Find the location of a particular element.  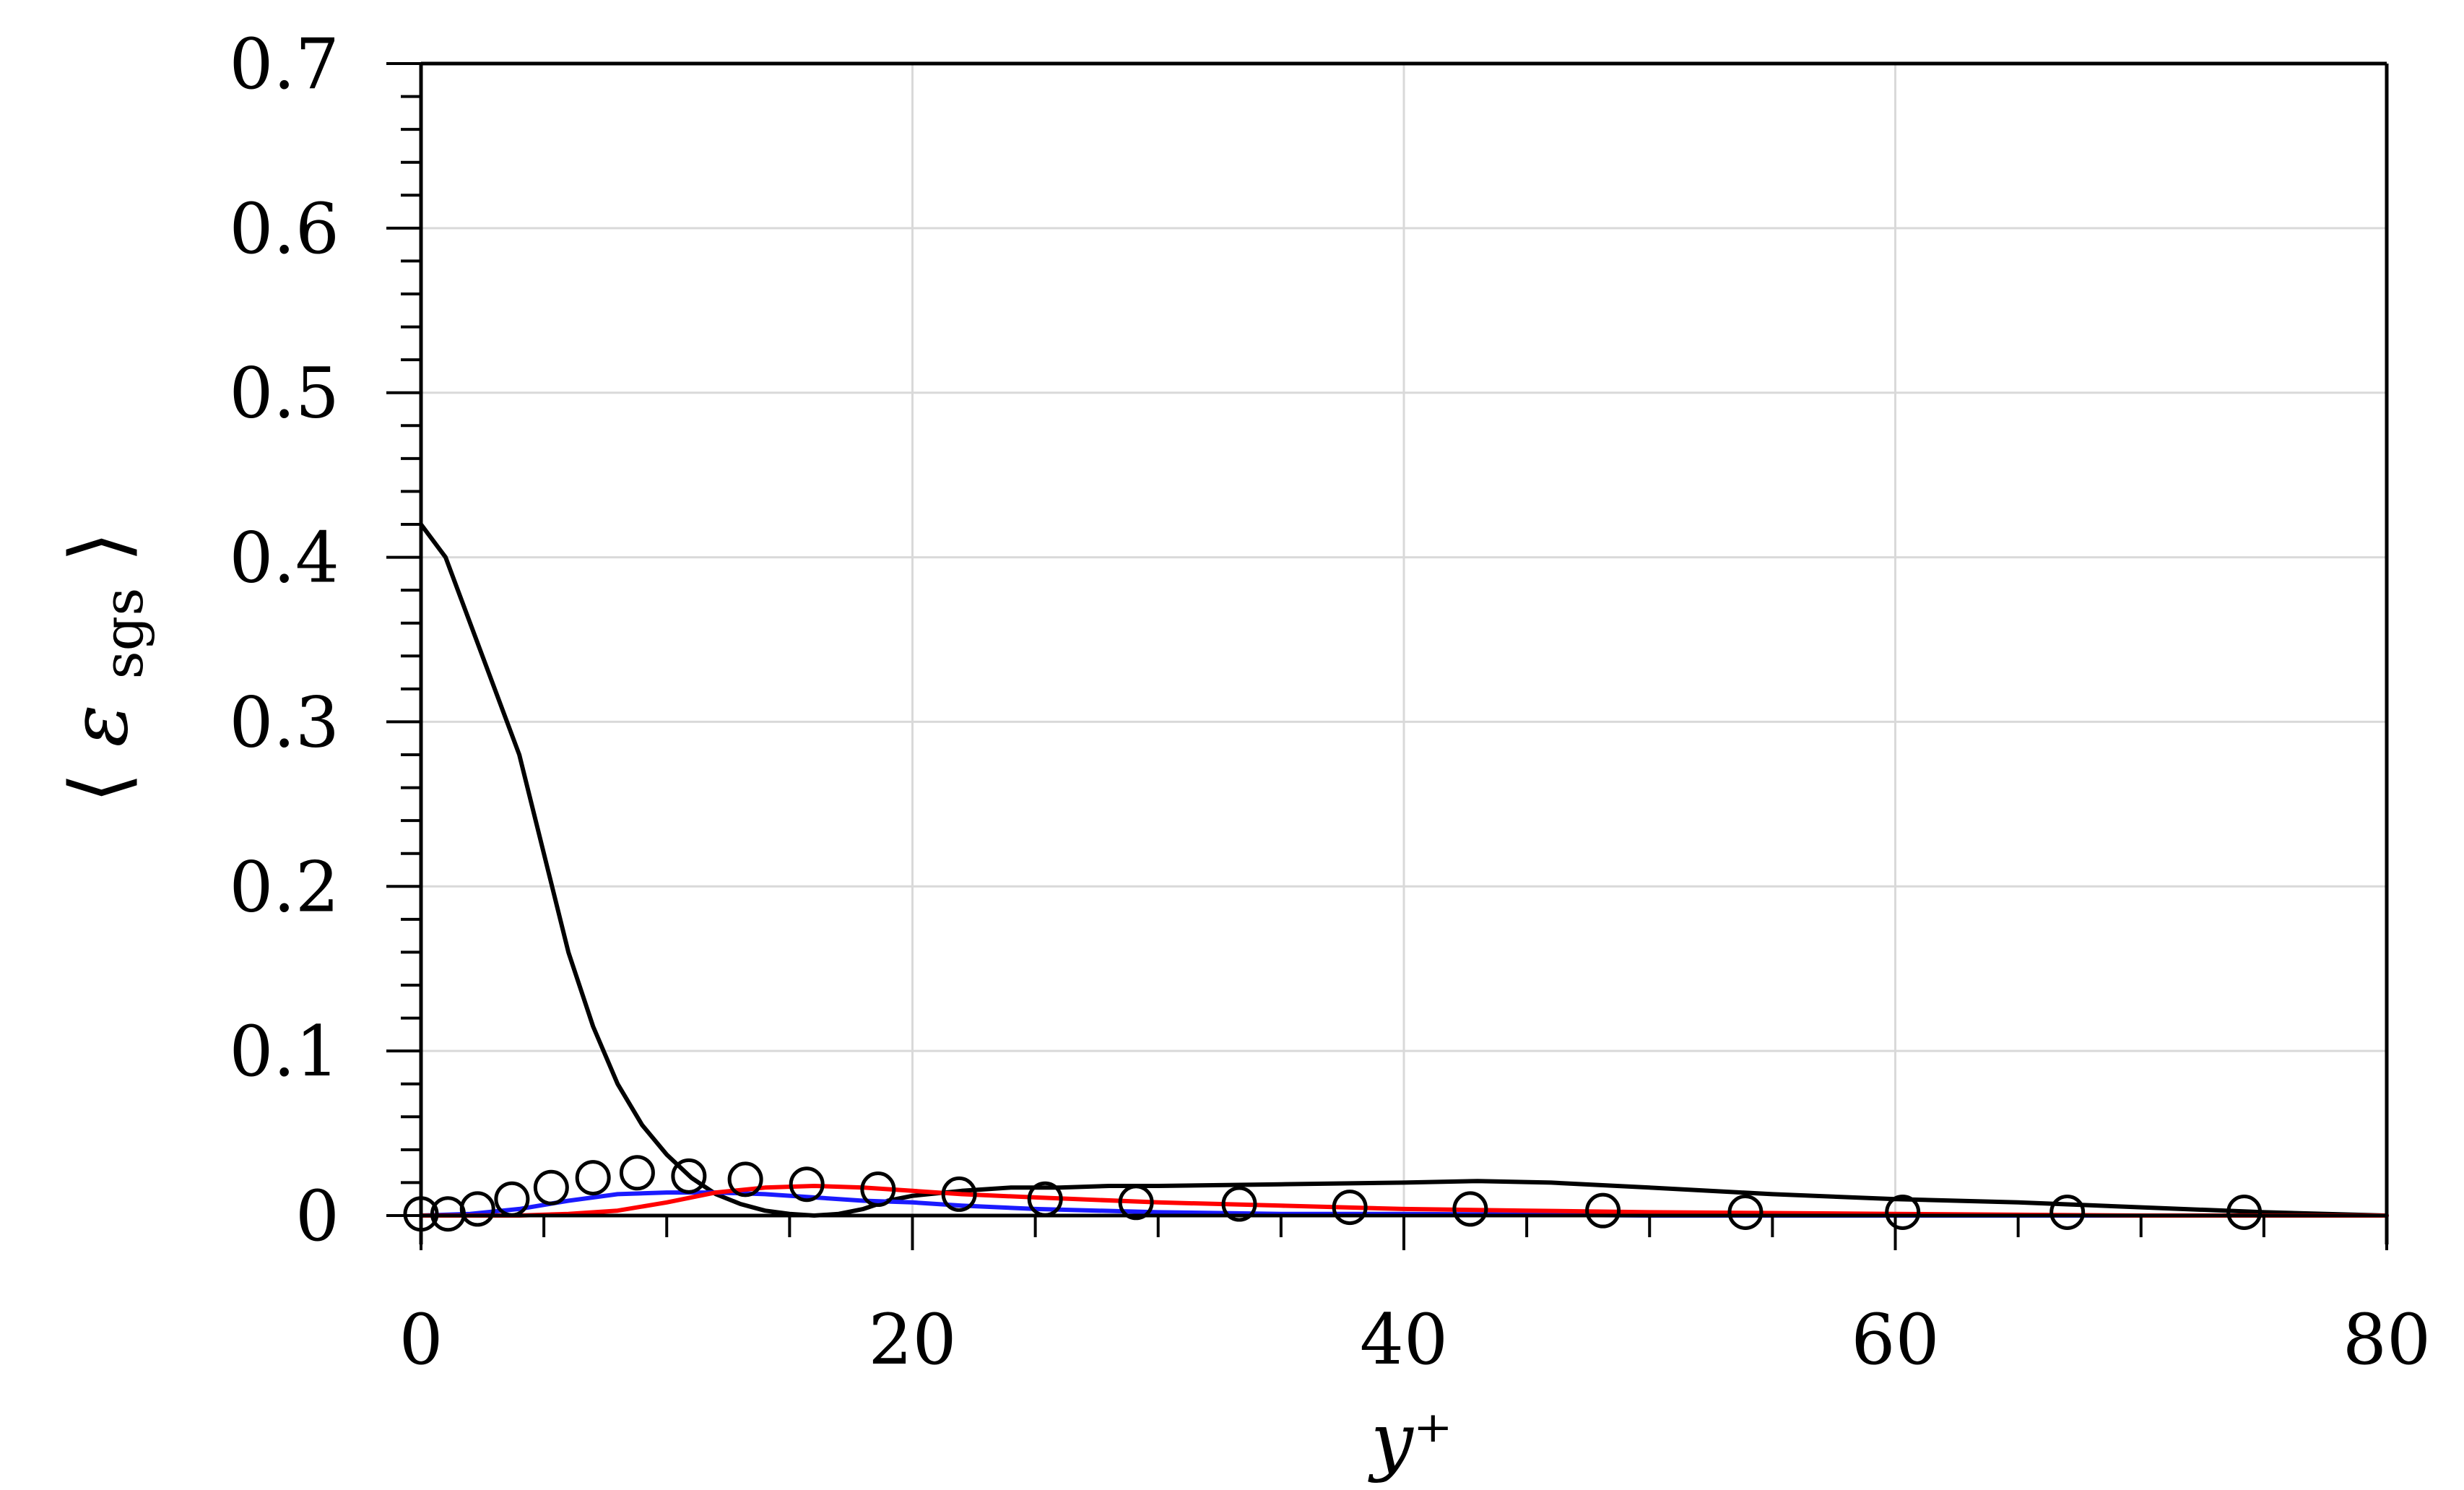

x-tick-label: 20 is located at coordinates (912, 1339).